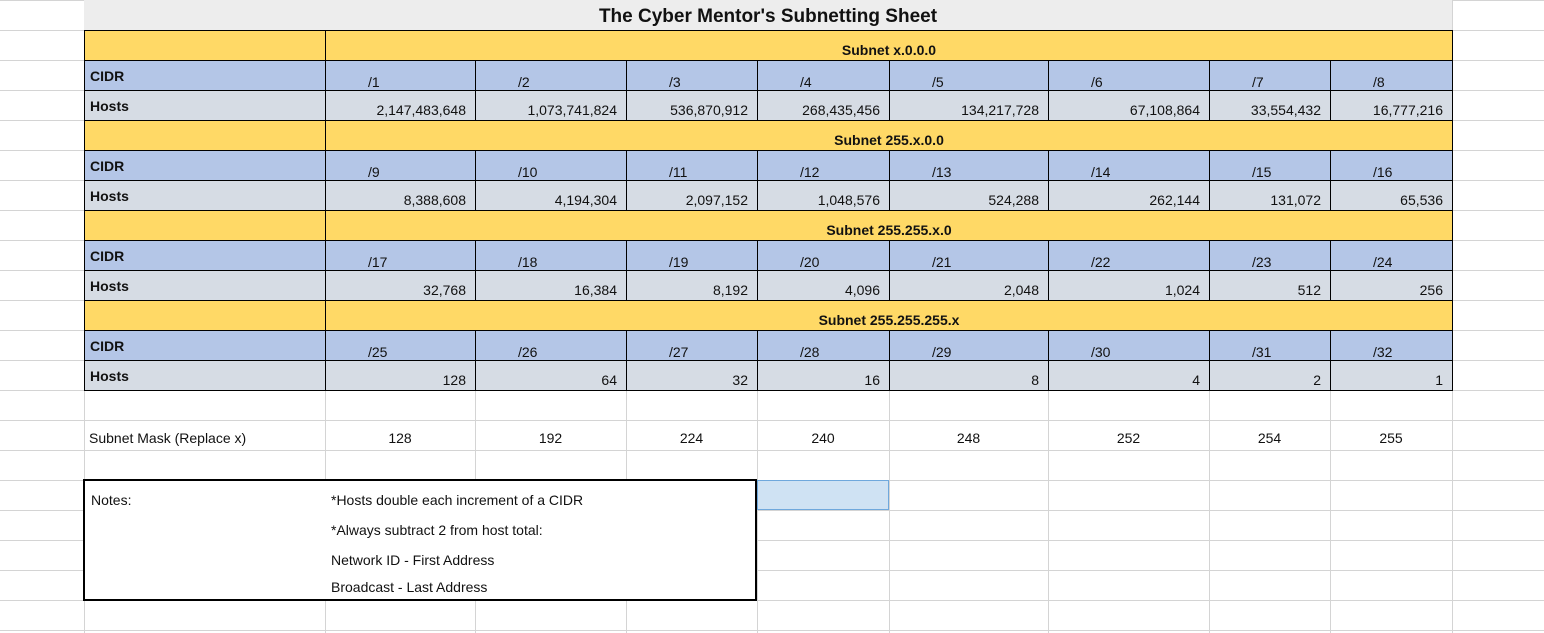  Describe the element at coordinates (692, 105) in the screenshot. I see `hosts-cell: 536,870,912` at that location.